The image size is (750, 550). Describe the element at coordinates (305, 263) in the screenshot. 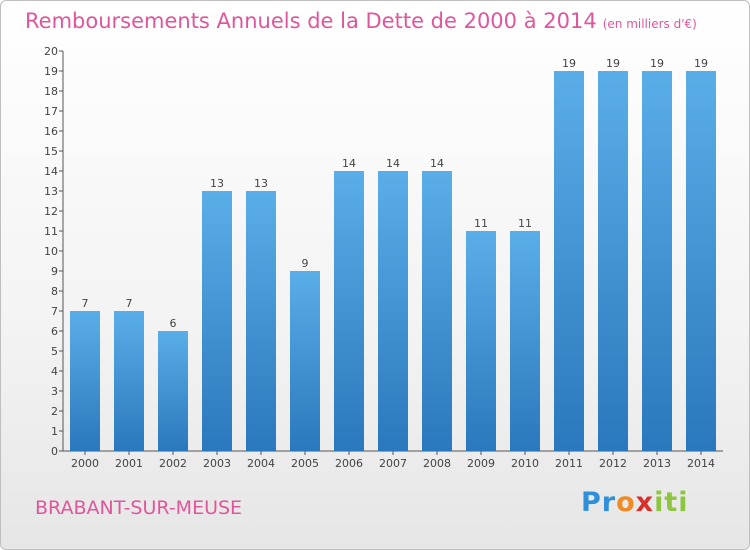

I see `bar-value-label: 9` at that location.